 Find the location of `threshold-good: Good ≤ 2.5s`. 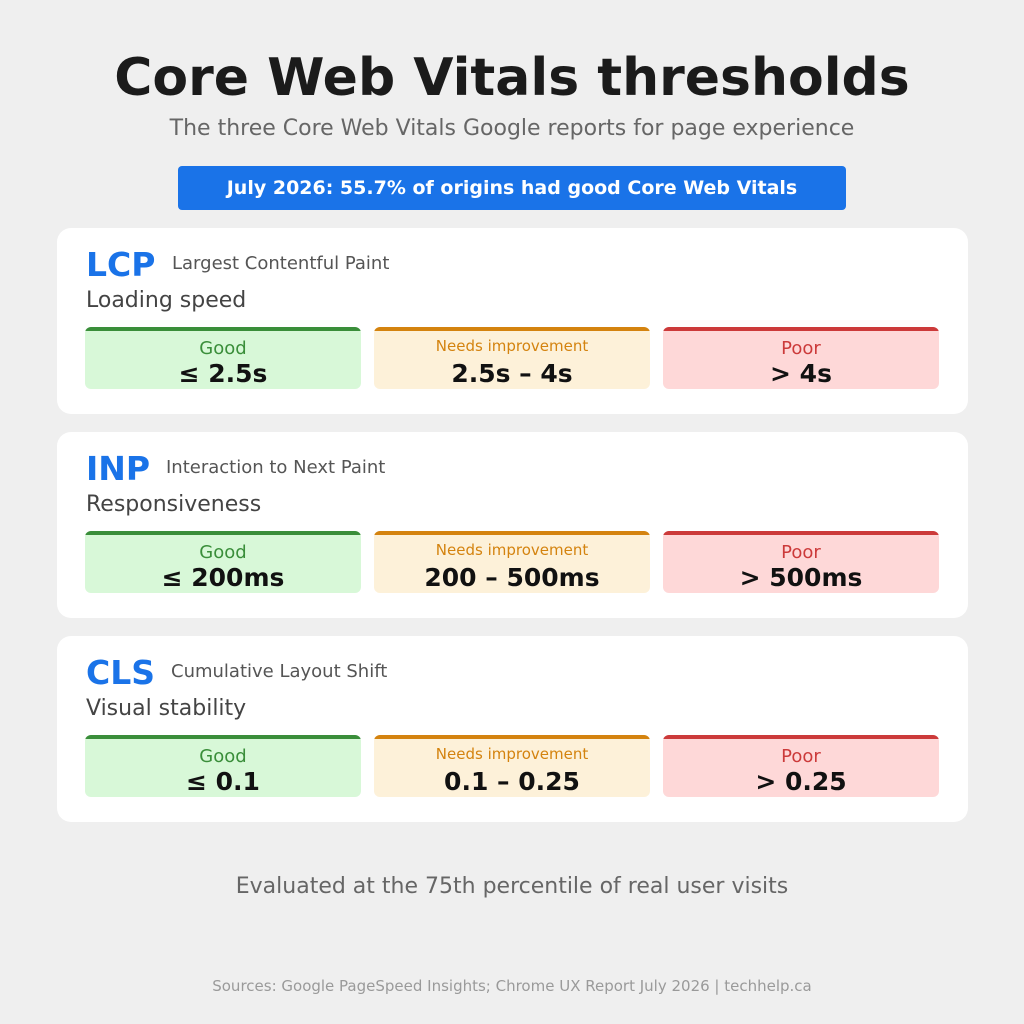

threshold-good: Good ≤ 2.5s is located at coordinates (223, 358).